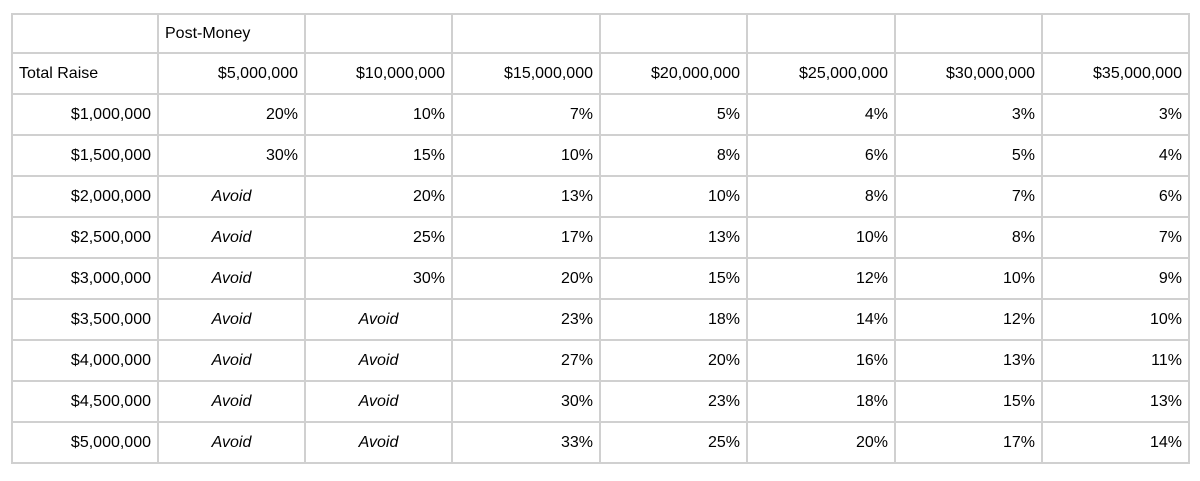  What do you see at coordinates (85, 360) in the screenshot?
I see `row-label: $4,000,000` at bounding box center [85, 360].